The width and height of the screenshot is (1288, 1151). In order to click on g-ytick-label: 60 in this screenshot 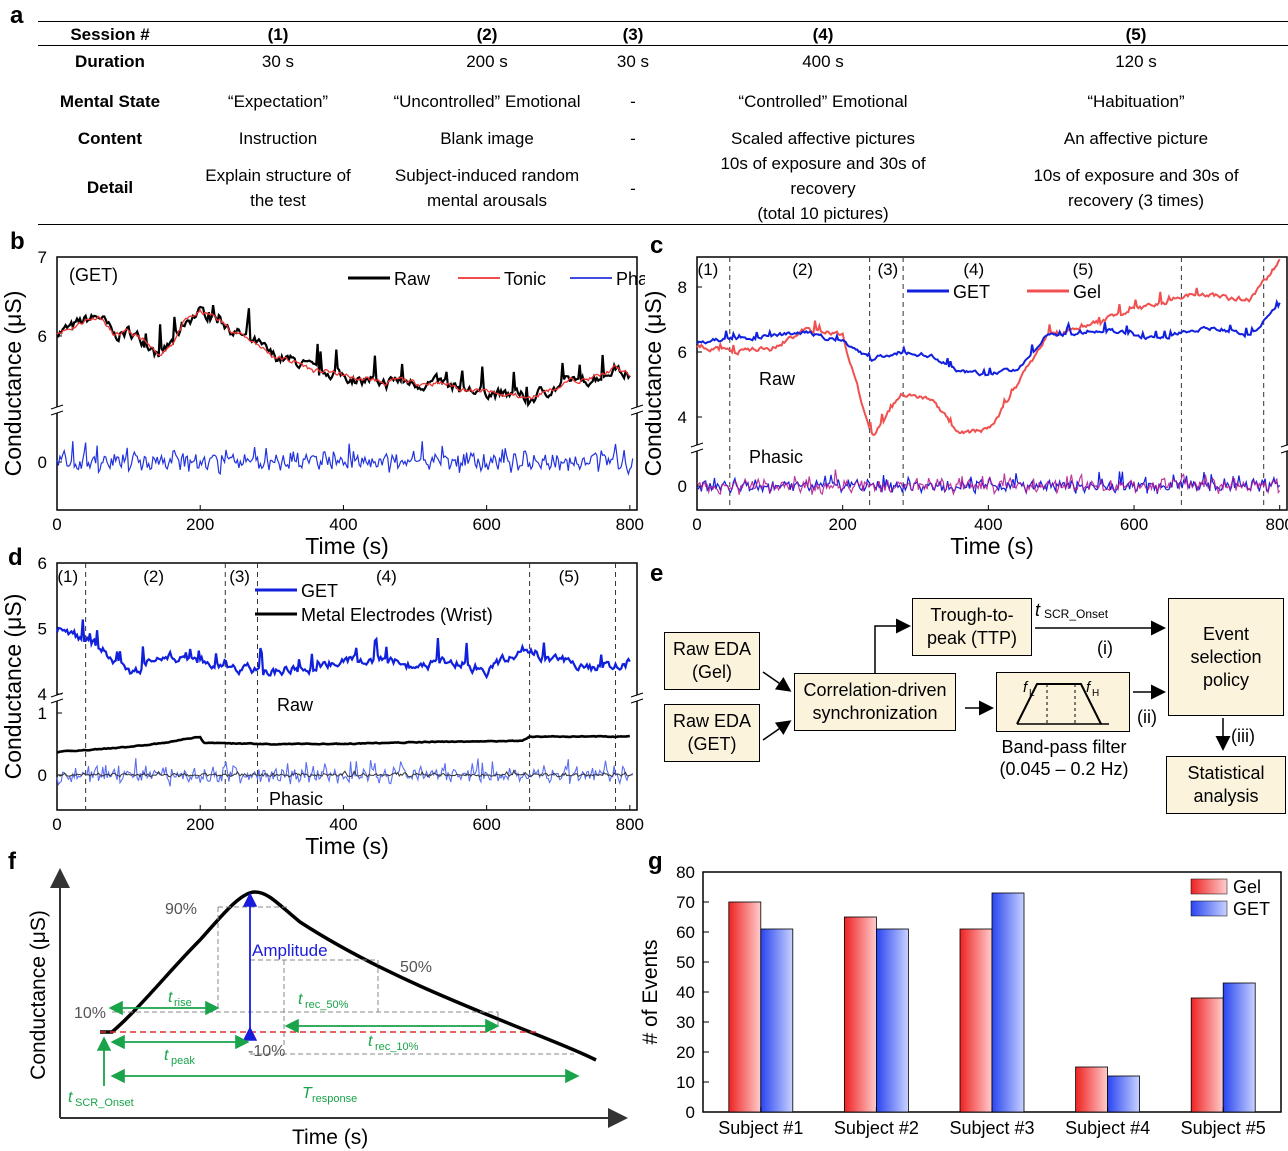, I will do `click(685, 932)`.